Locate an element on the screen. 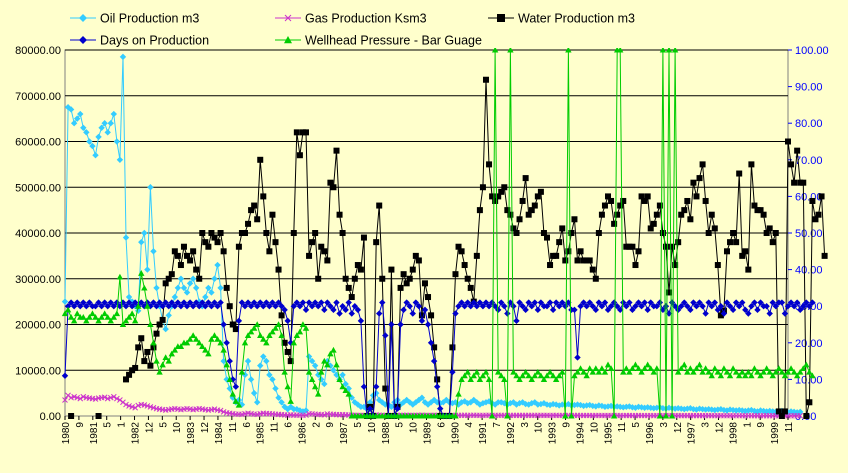  x-tick-label: 9 is located at coordinates (567, 425).